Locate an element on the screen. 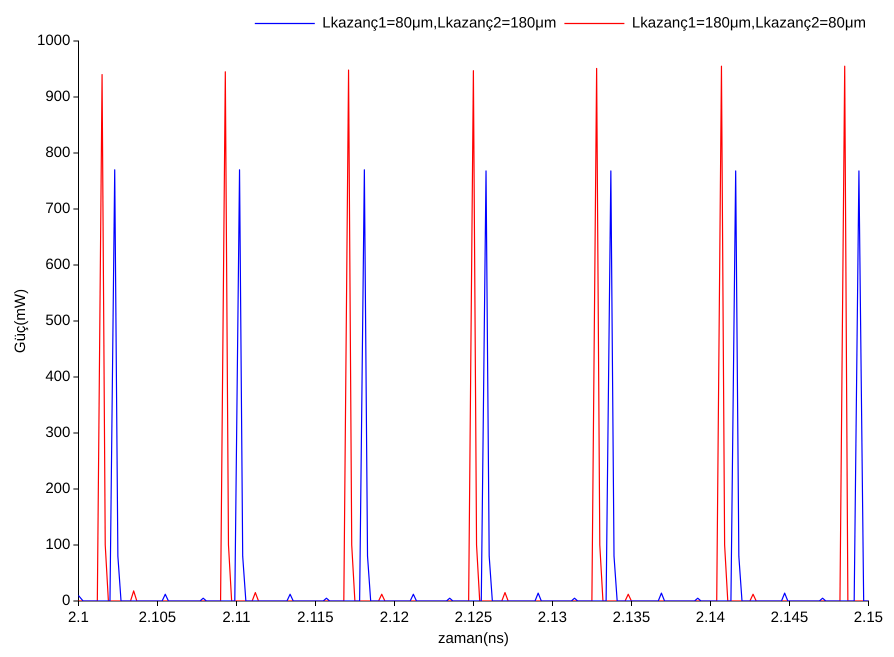  y-tick-label: 300 is located at coordinates (57, 433).